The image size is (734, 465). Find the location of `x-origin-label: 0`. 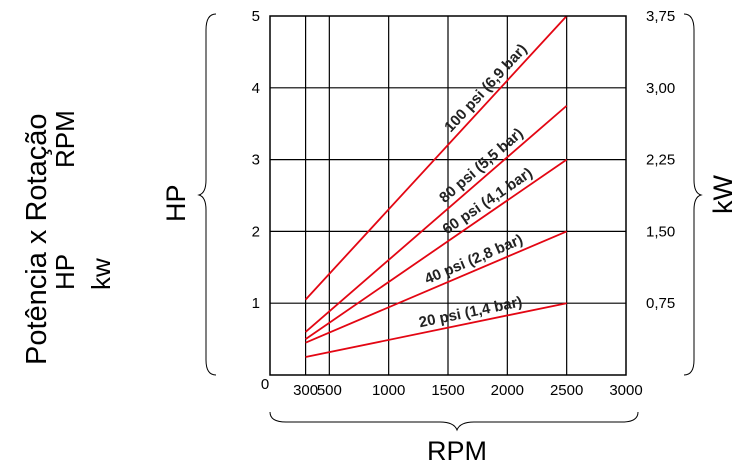

x-origin-label: 0 is located at coordinates (265, 384).